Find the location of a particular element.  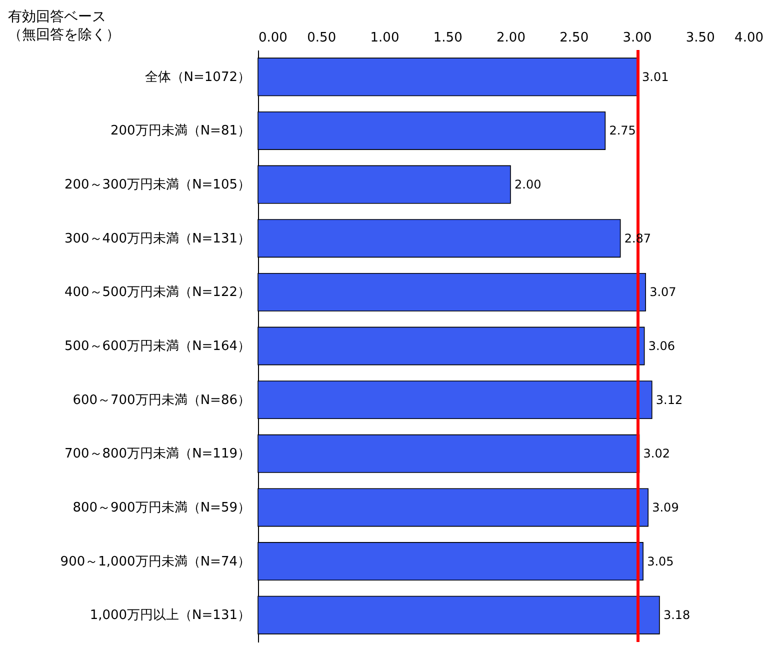

x-tick-label: 2.00 is located at coordinates (511, 38).